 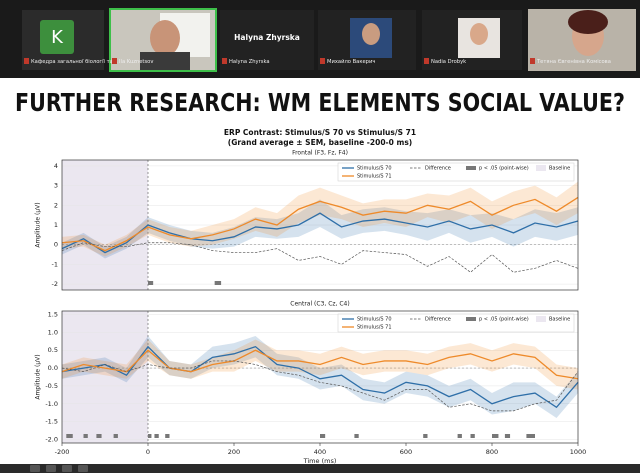 I want to click on tile, so click(x=267, y=40).